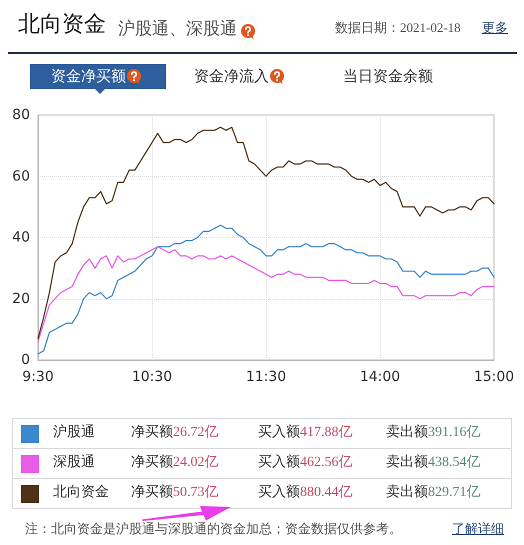 Image resolution: width=524 pixels, height=545 pixels. I want to click on y-tick-label: 0, so click(25, 360).